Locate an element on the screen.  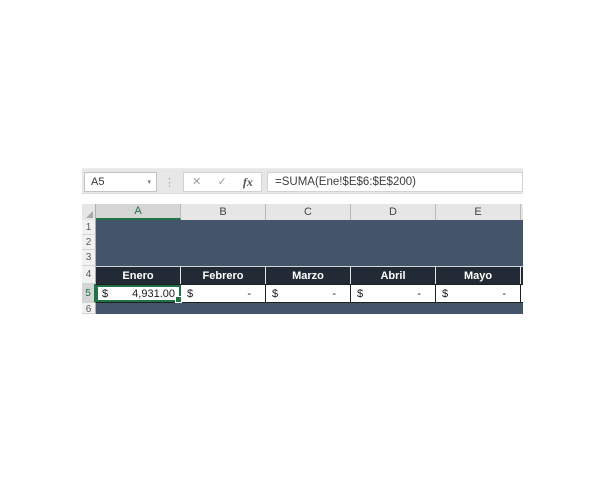
column-header-c: C is located at coordinates (308, 212).